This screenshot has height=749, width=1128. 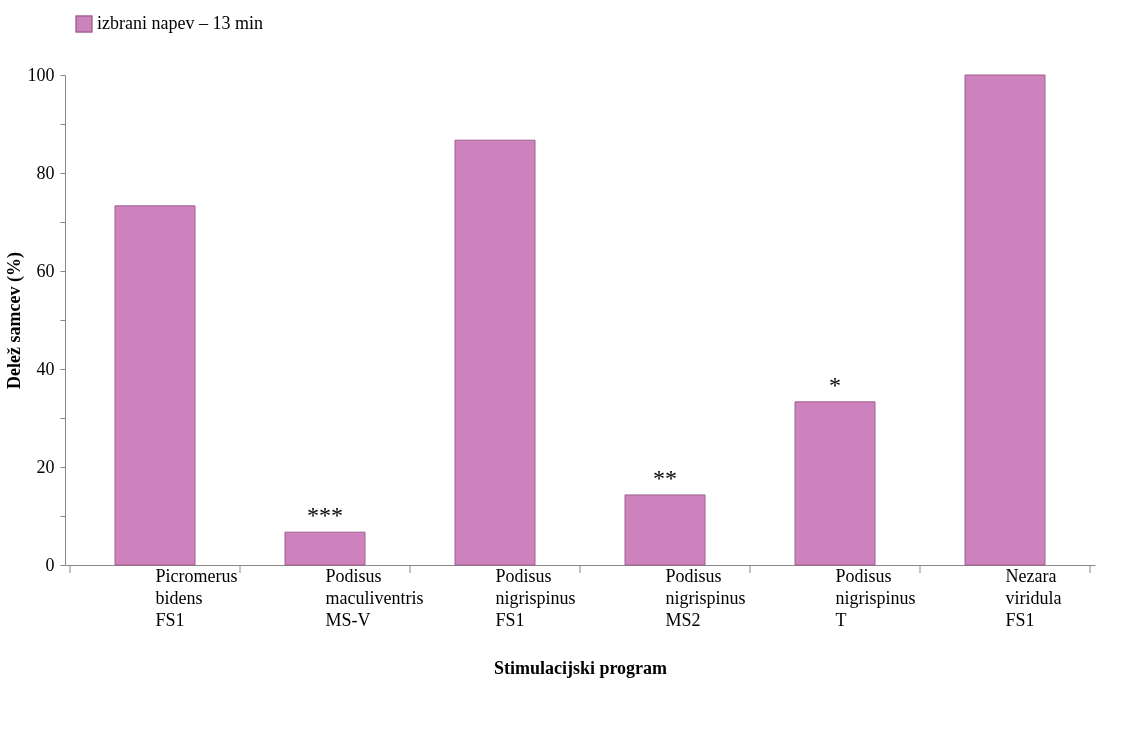 I want to click on x-tick-label: Podisus nigrispinus T, so click(x=875, y=597).